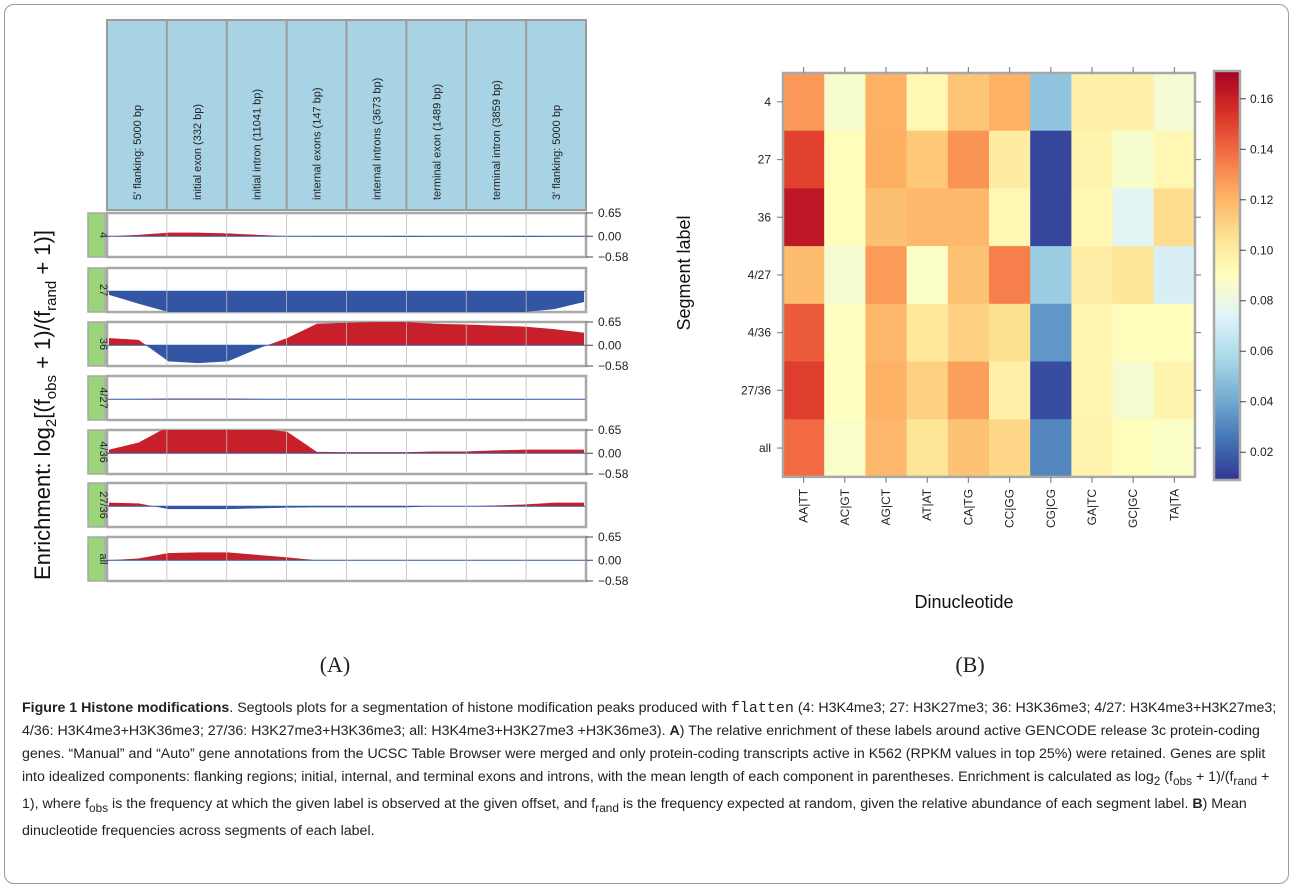 This screenshot has width=1295, height=890. What do you see at coordinates (103, 344) in the screenshot?
I see `track-label: 36` at bounding box center [103, 344].